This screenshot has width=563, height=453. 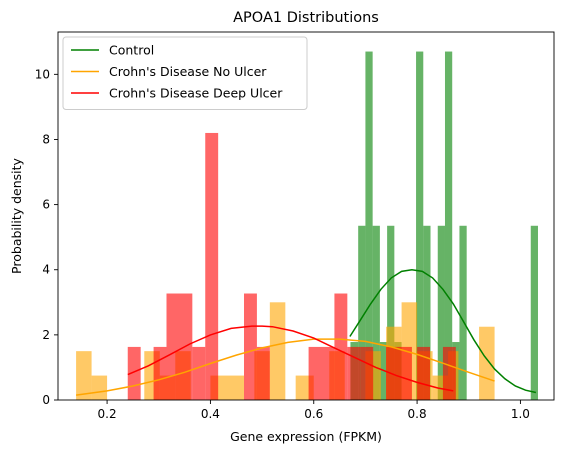 I want to click on y-axis: 0 2 4 6 8 10, so click(x=46, y=237).